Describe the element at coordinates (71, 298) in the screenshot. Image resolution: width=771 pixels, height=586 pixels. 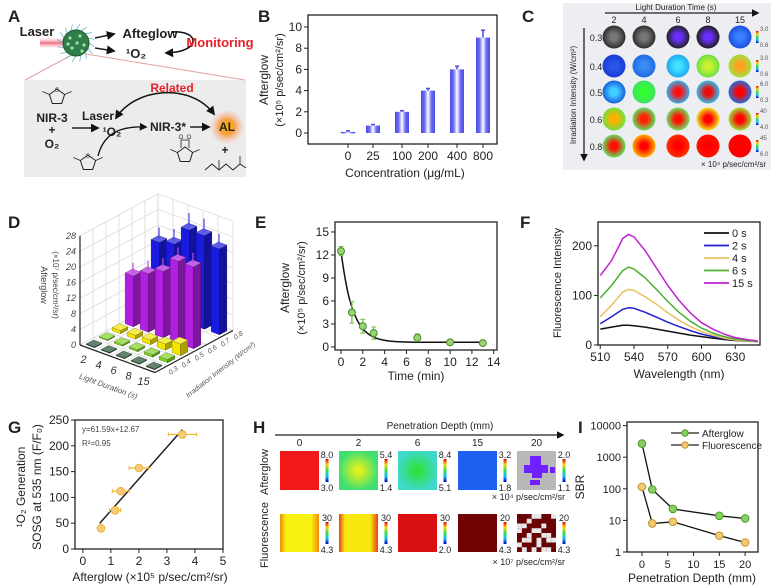
I see `z-tick-label: 12` at that location.